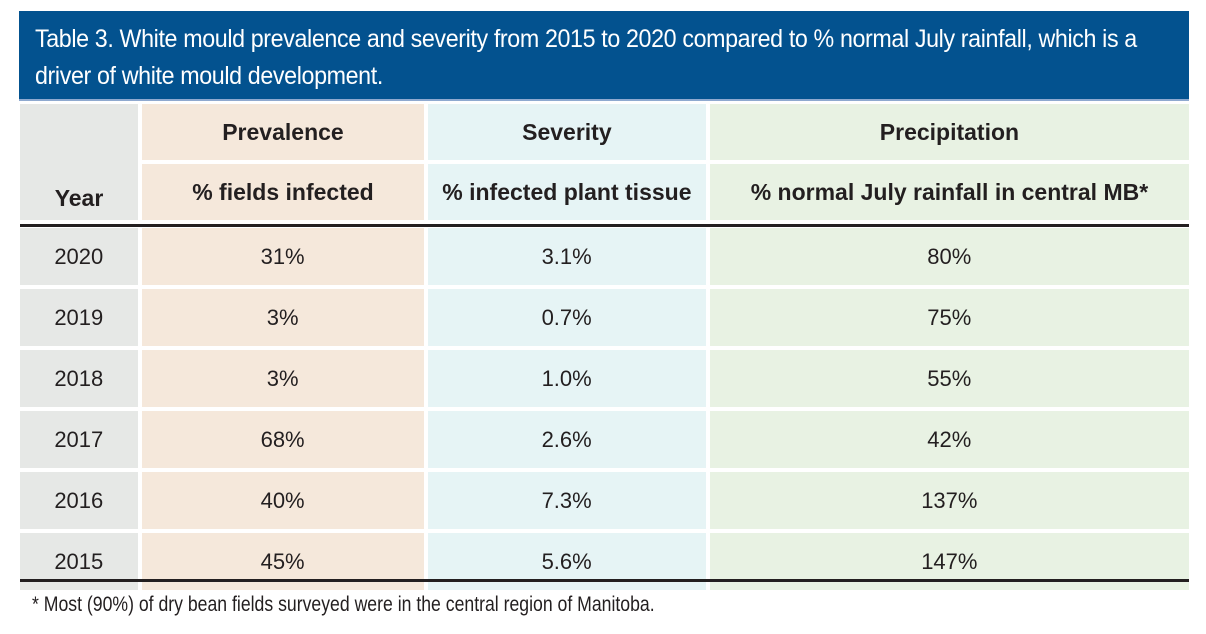  Describe the element at coordinates (283, 132) in the screenshot. I see `header-prevalence: Prevalence` at that location.